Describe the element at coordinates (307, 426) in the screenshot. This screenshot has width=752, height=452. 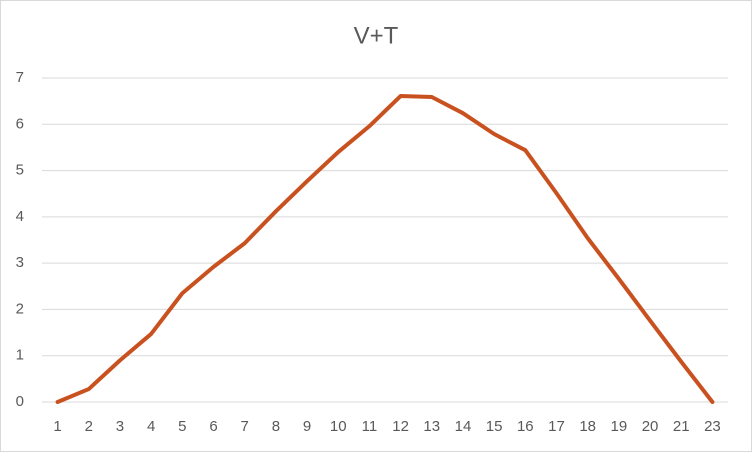
I see `x-tick-label: 9` at that location.